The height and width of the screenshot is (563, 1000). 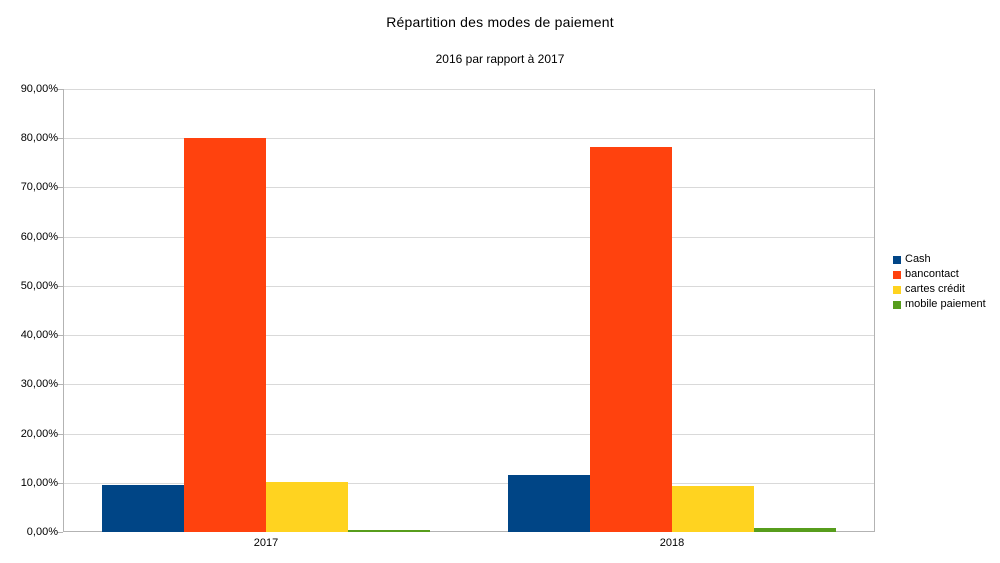 What do you see at coordinates (945, 304) in the screenshot?
I see `legend-label: mobile paiement` at bounding box center [945, 304].